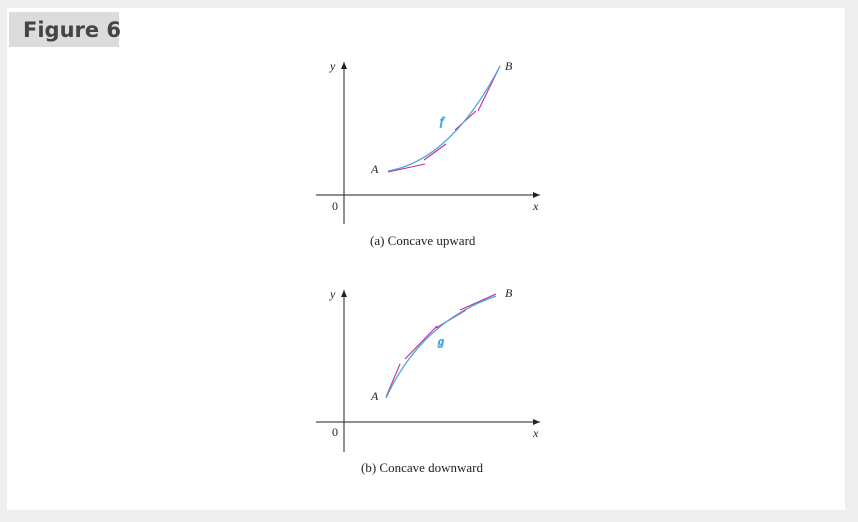  I want to click on panel-b-x-label: x, so click(535, 433).